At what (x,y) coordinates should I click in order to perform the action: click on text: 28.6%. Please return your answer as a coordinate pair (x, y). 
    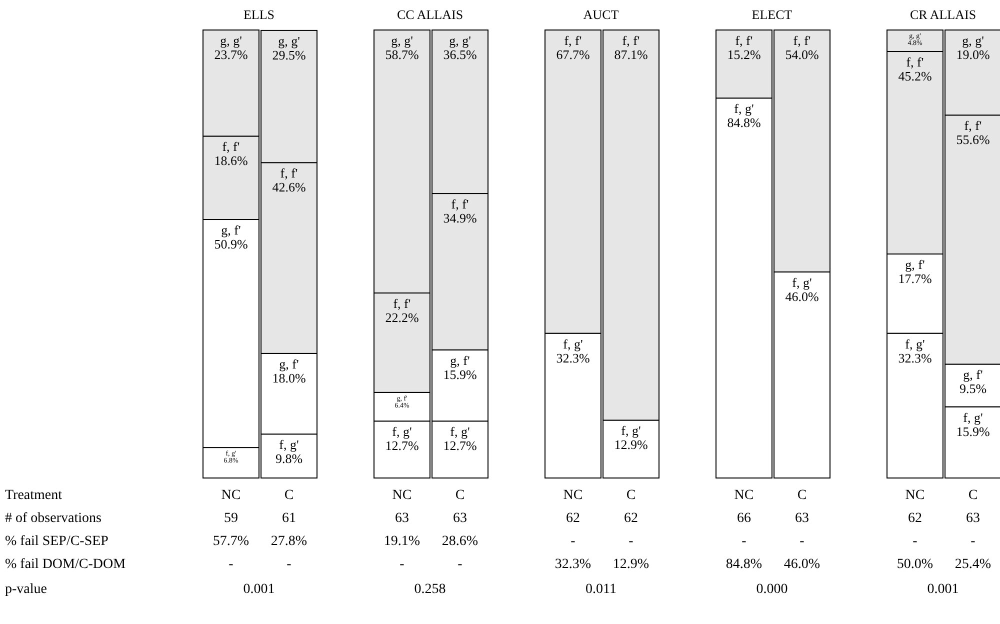
    Looking at the image, I should click on (460, 541).